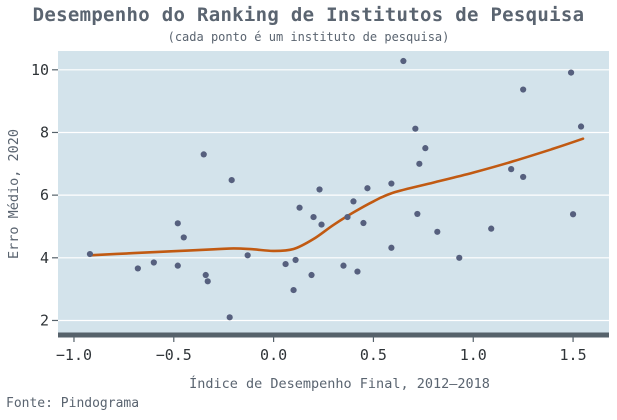  I want to click on x-axis-title: Índice de Desempenho Final, 2012–2018, so click(339, 383).